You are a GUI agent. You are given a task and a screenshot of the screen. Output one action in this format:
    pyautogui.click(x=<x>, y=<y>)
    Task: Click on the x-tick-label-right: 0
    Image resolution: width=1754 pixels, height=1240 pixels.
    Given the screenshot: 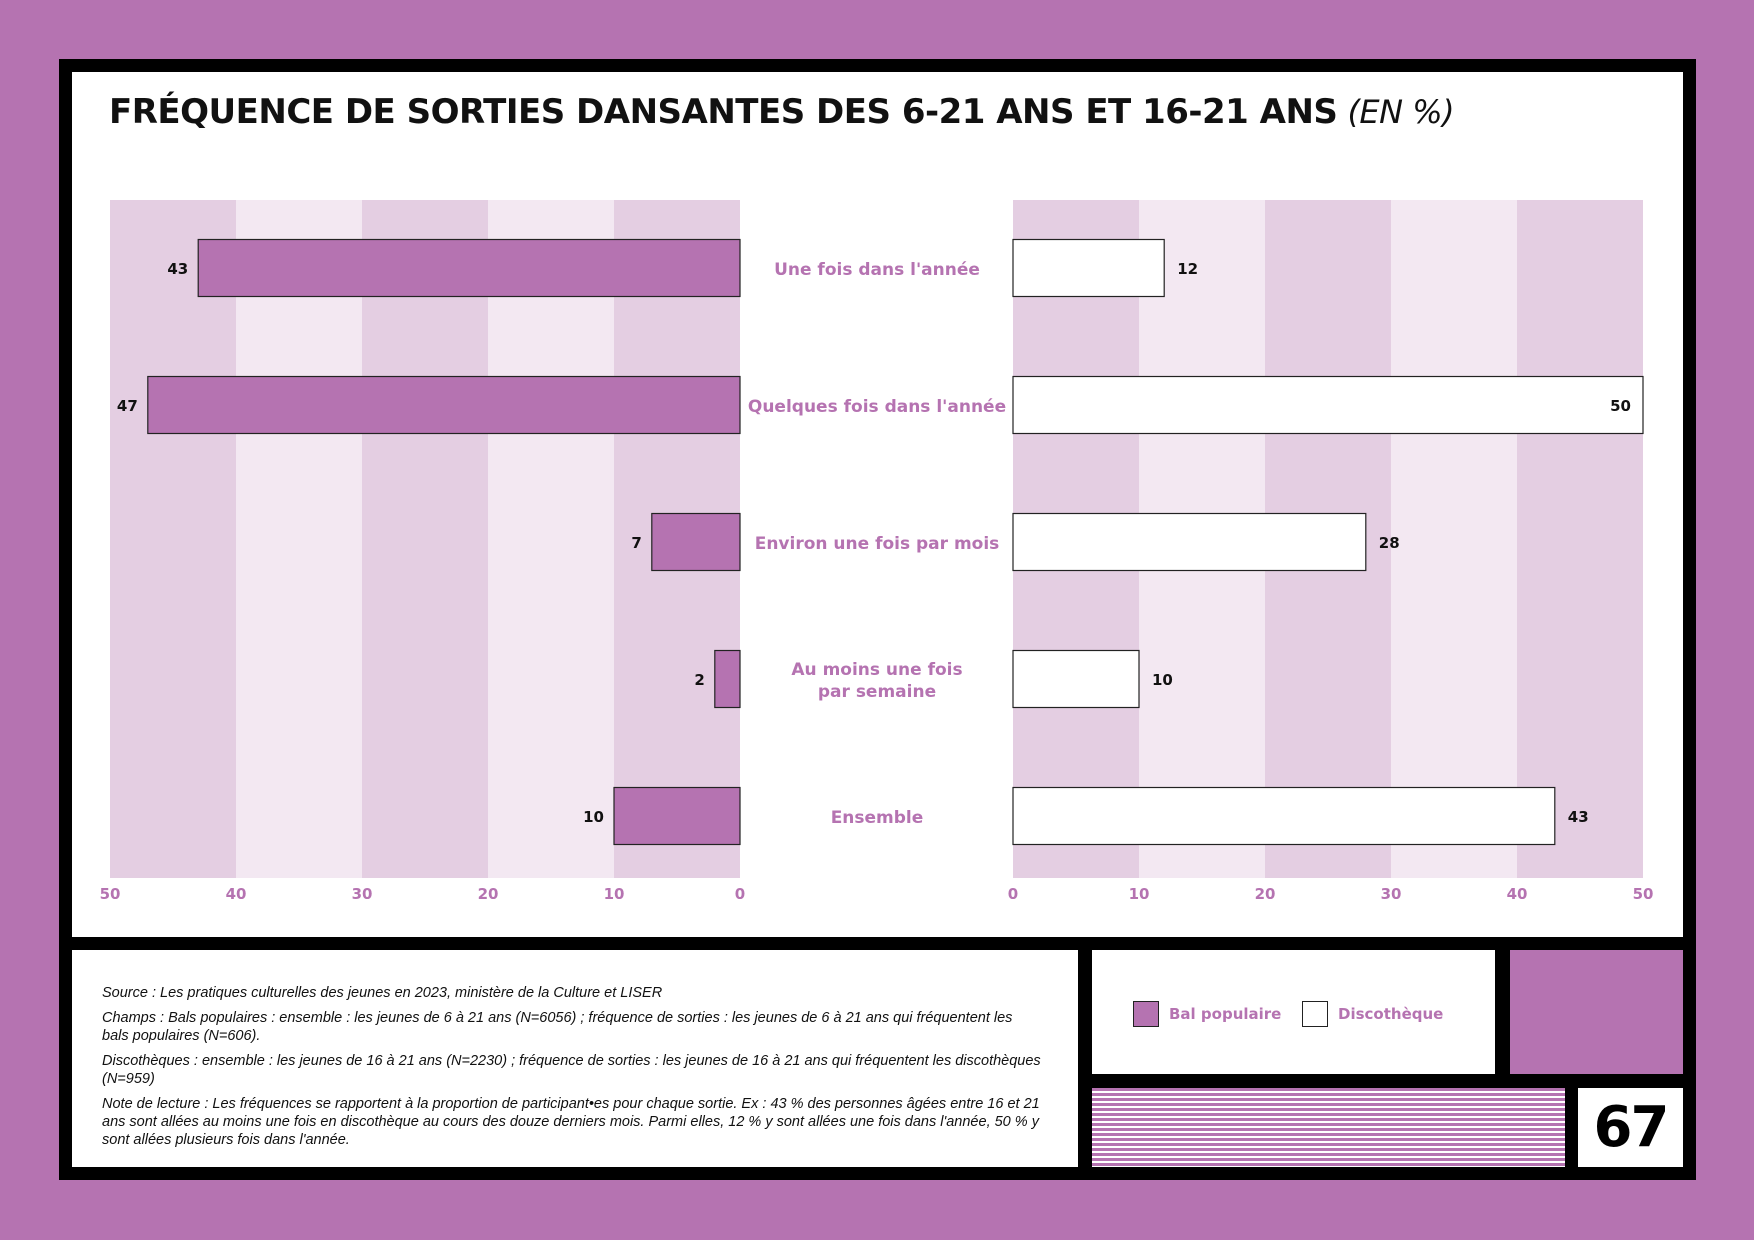 What is the action you would take?
    pyautogui.click(x=1013, y=894)
    